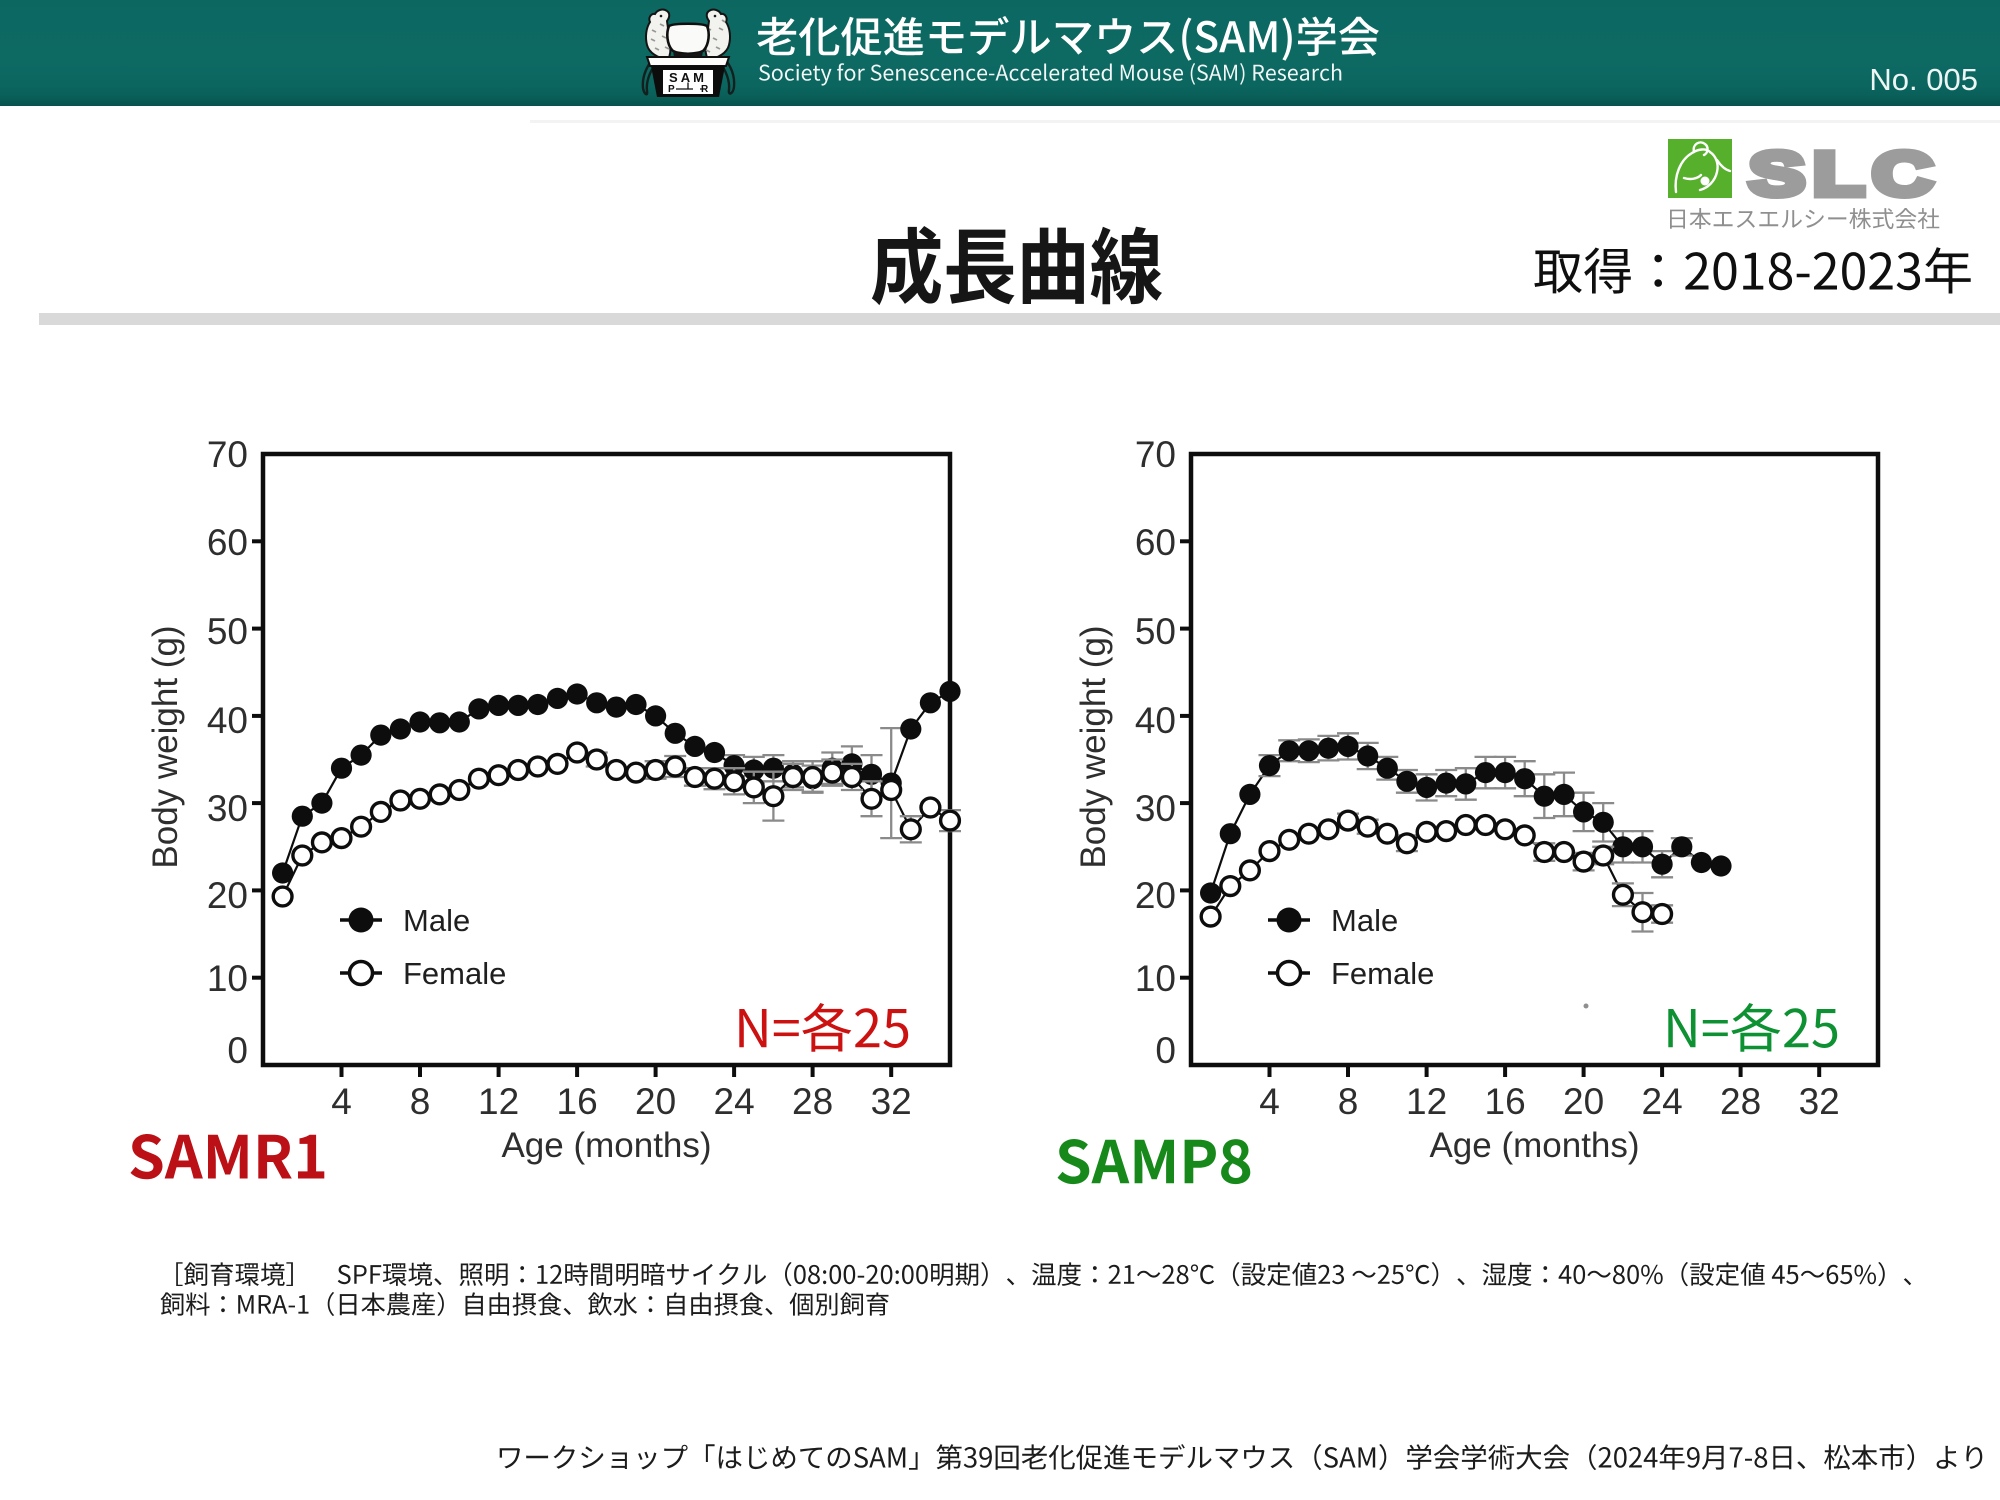 This screenshot has height=1500, width=2000. I want to click on svg-text: No. 005, so click(1923, 79).